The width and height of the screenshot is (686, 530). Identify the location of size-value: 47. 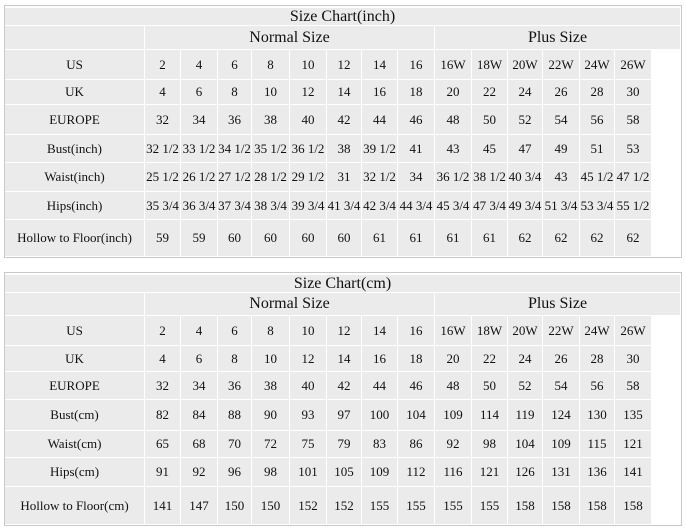
(525, 149).